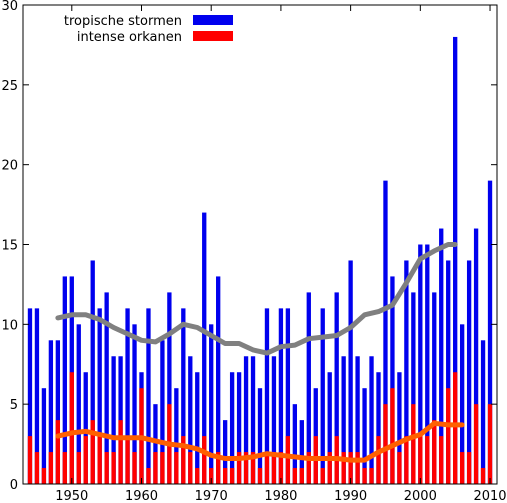 This screenshot has height=503, width=507. Describe the element at coordinates (123, 21) in the screenshot. I see `legend-label-storms: tropische stormen` at that location.